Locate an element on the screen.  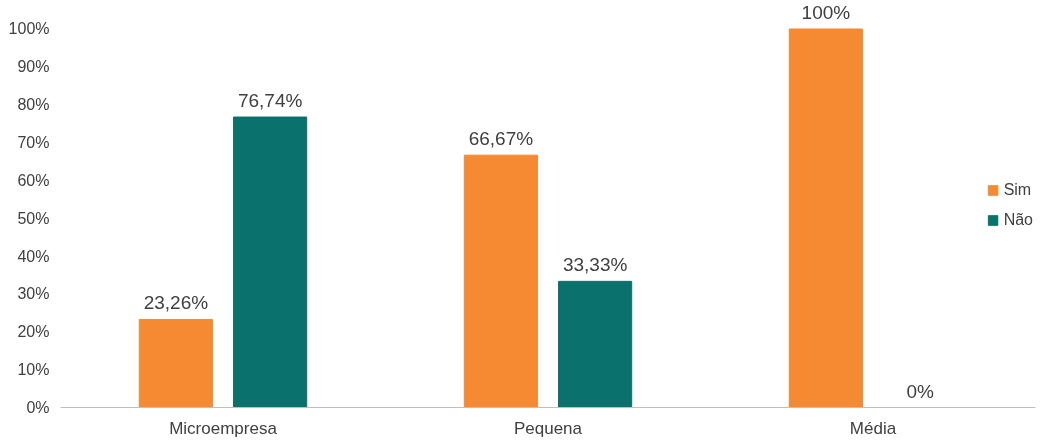
y-tick-label: 90% is located at coordinates (33, 67).